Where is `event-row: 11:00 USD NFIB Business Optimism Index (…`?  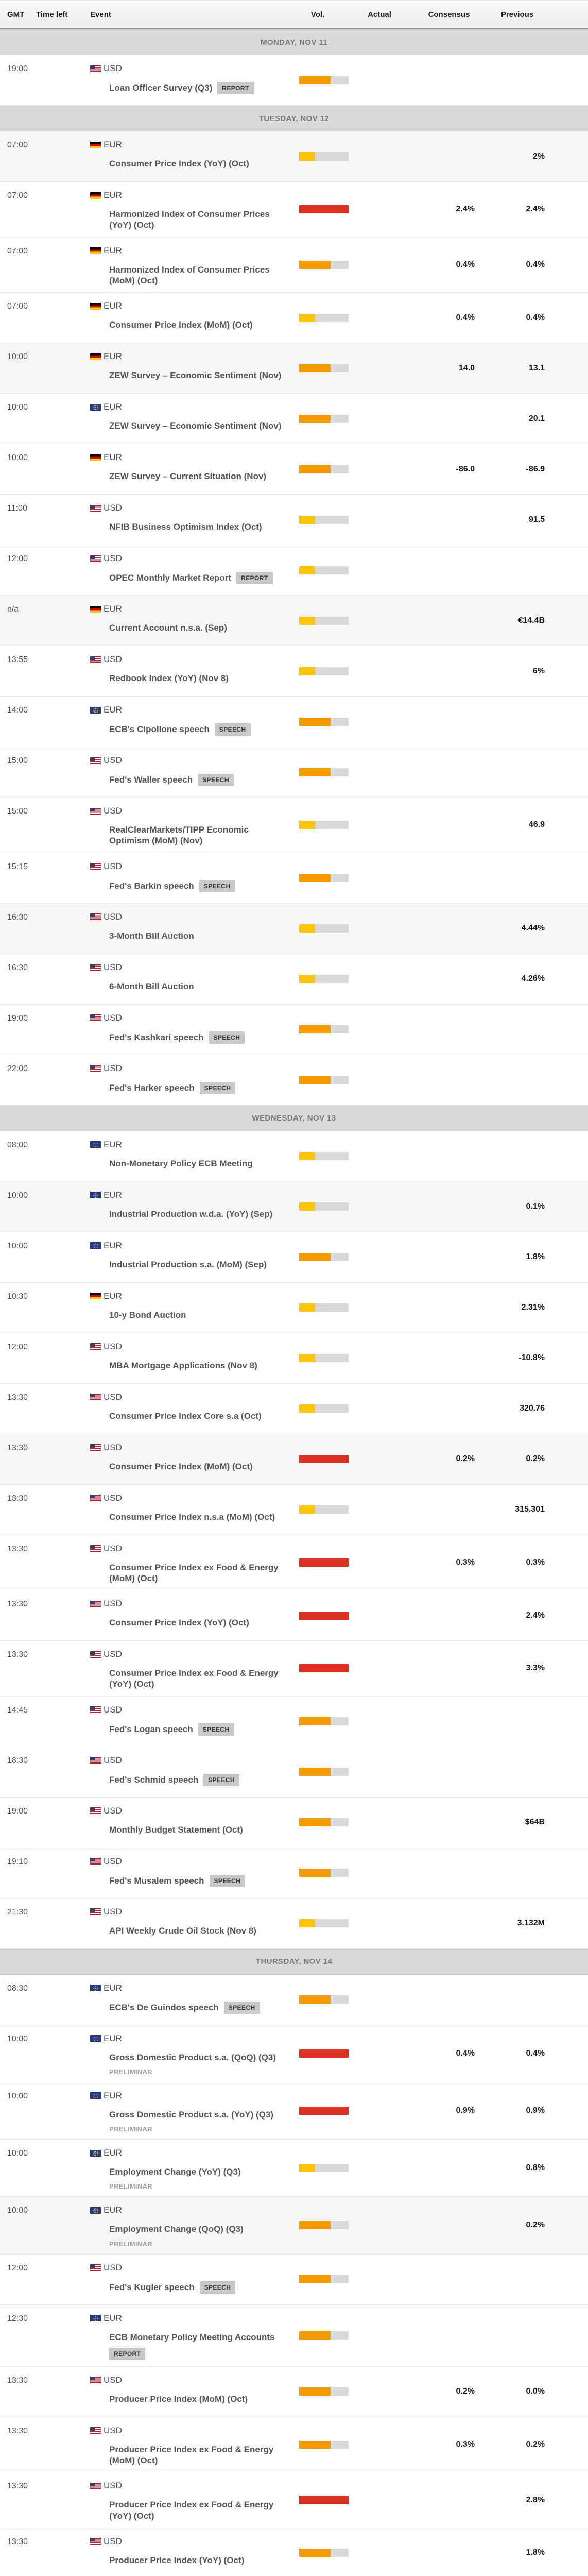 event-row: 11:00 USD NFIB Business Optimism Index (… is located at coordinates (294, 520).